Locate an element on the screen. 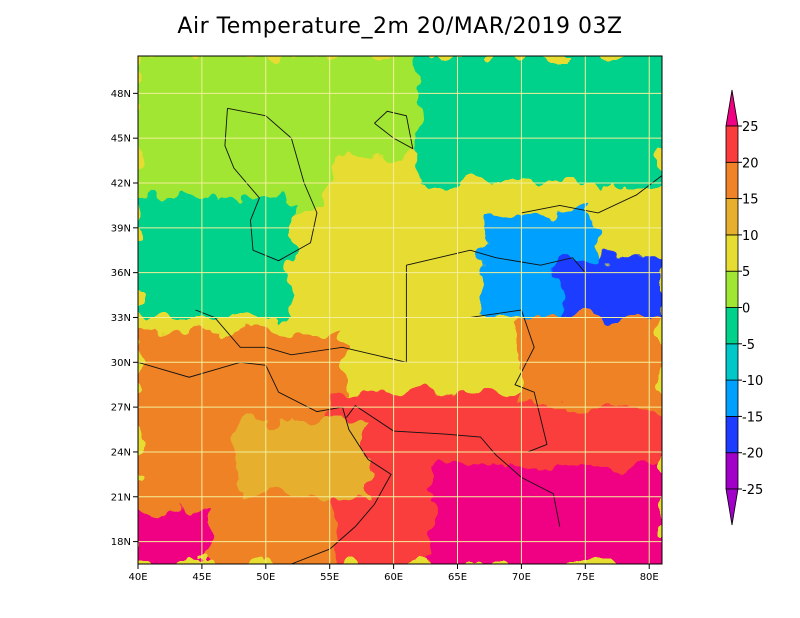 This screenshot has width=800, height=618. colorbar-extend-low is located at coordinates (732, 507).